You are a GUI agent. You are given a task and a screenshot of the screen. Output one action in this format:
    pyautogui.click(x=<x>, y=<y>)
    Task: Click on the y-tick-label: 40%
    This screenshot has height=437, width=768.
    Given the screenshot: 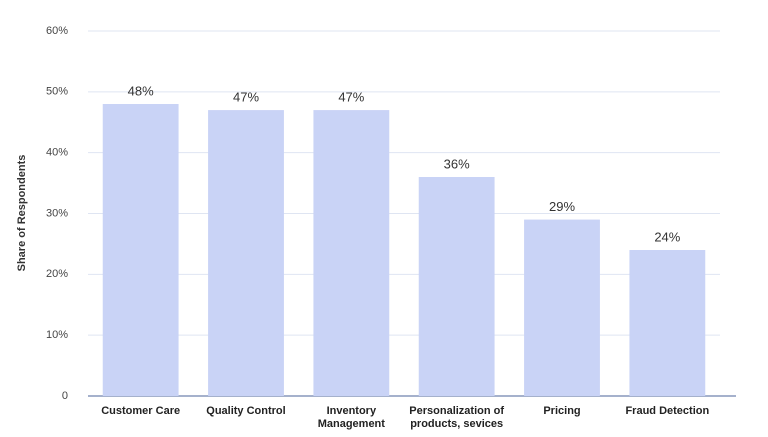 What is the action you would take?
    pyautogui.click(x=57, y=153)
    